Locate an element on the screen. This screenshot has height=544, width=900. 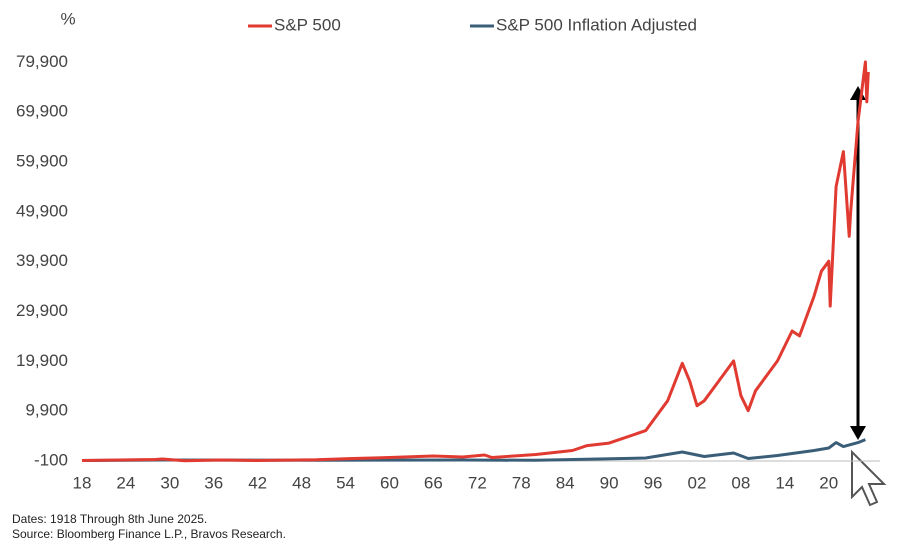
x-tick-label: 60 is located at coordinates (389, 482).